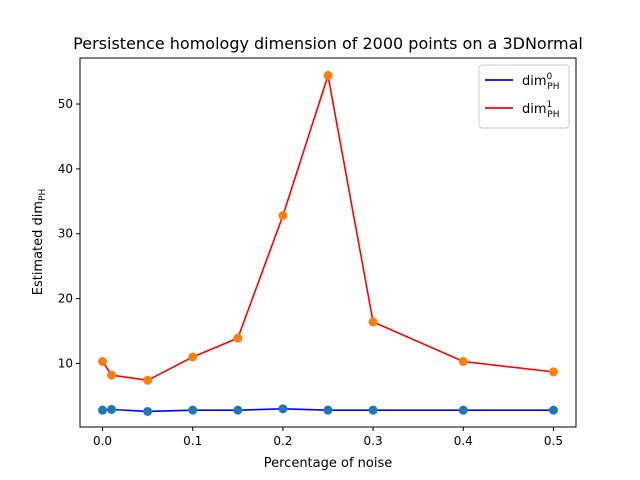 The width and height of the screenshot is (640, 480). Describe the element at coordinates (65, 234) in the screenshot. I see `y-tick-label: 30` at that location.